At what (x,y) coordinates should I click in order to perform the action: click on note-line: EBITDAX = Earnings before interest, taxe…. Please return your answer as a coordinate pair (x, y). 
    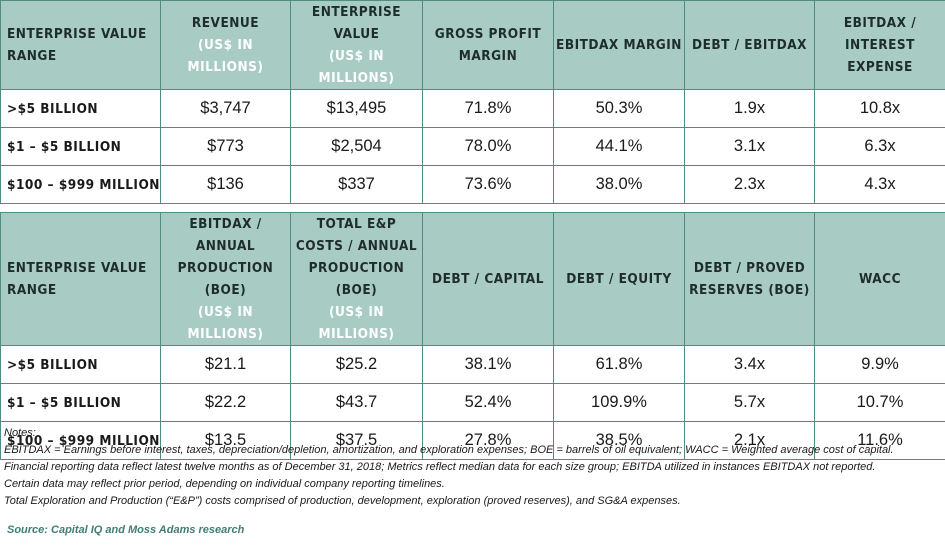
    Looking at the image, I should click on (449, 450).